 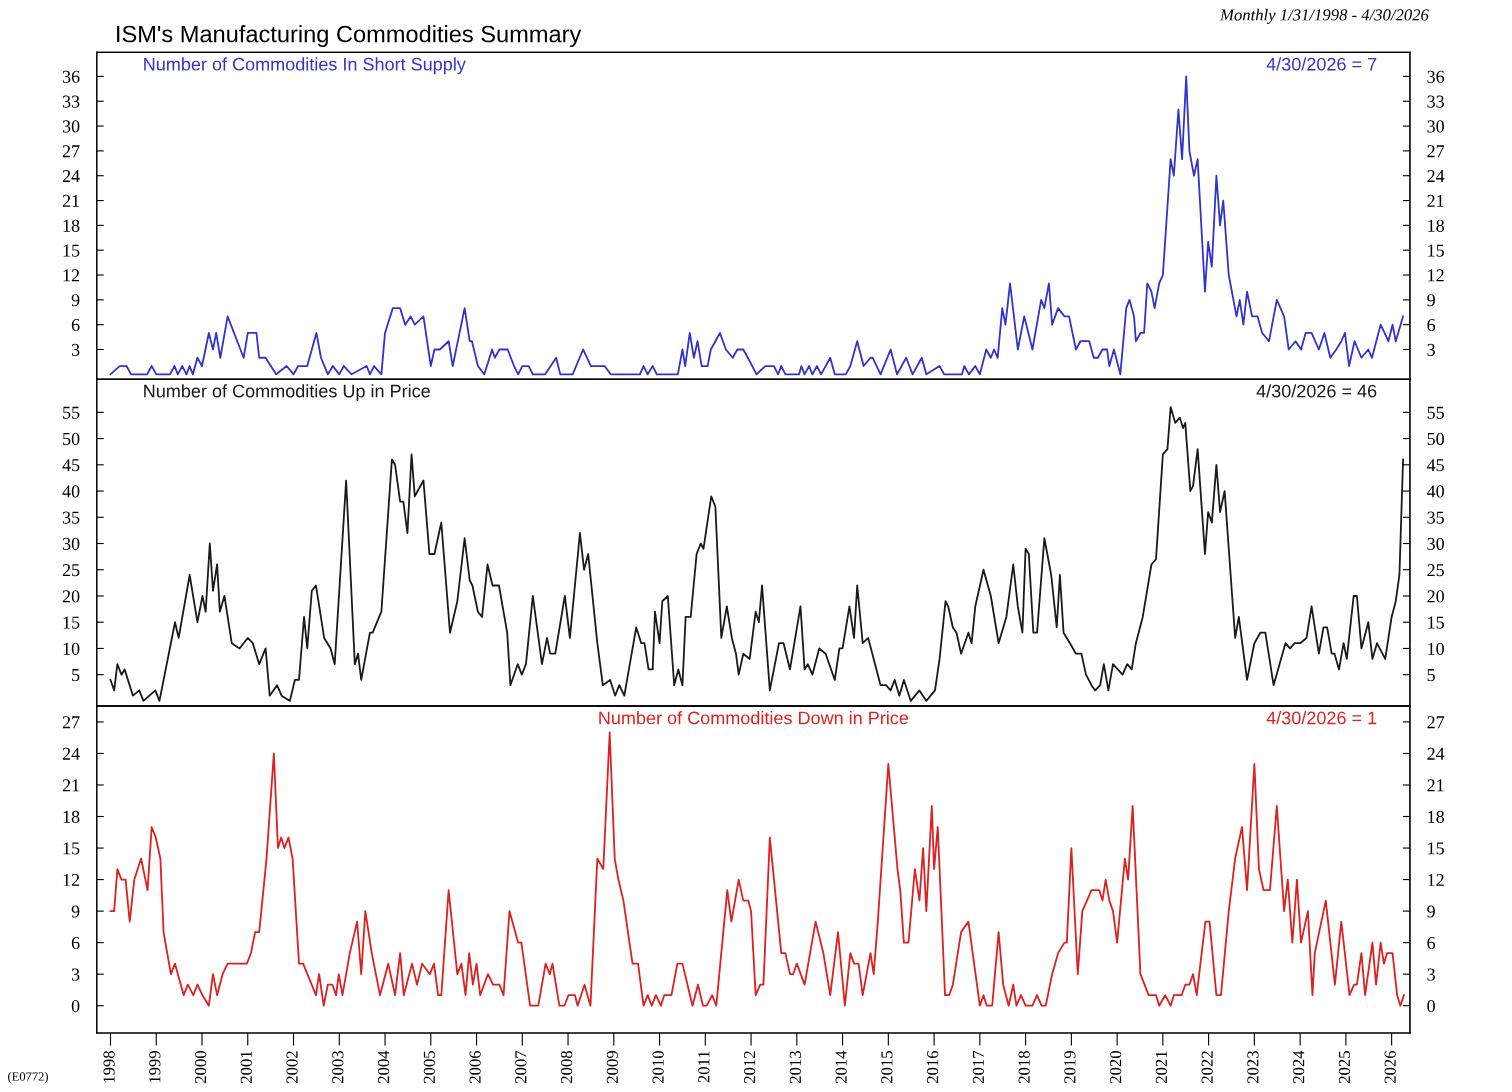 I want to click on x-tick-label: 2023, so click(x=1253, y=1067).